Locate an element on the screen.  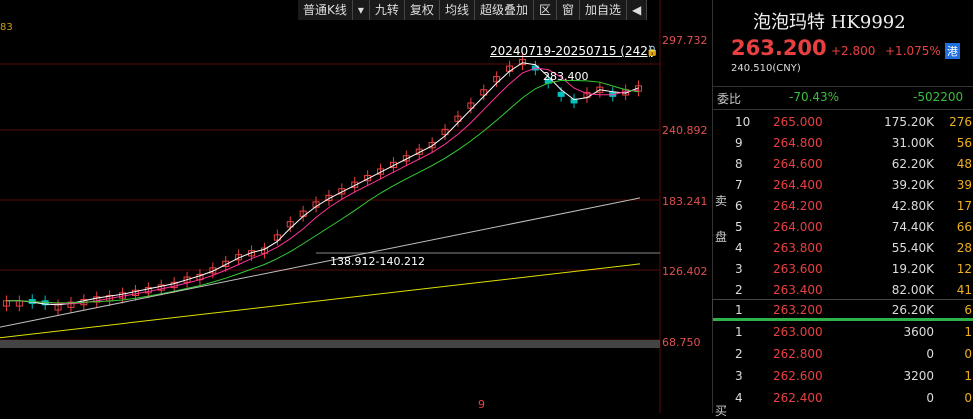
bid-price: 262.400 is located at coordinates (798, 398).